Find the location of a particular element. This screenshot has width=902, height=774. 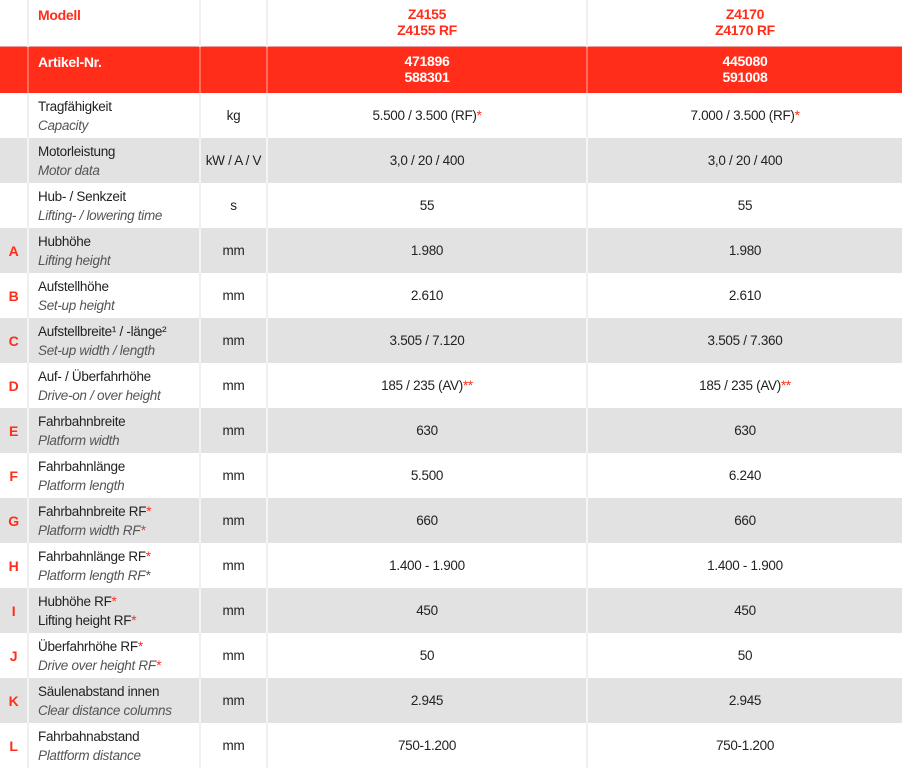

row-letter: K is located at coordinates (14, 700).